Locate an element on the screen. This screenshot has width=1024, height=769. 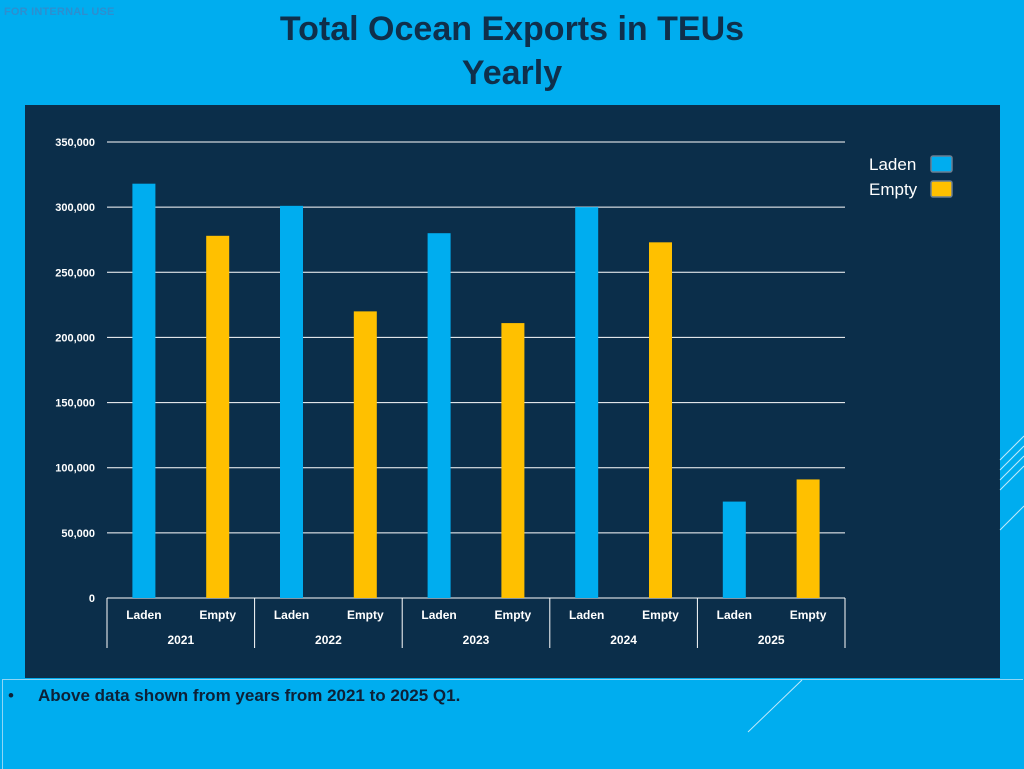
bar-laden-2025 is located at coordinates (734, 549).